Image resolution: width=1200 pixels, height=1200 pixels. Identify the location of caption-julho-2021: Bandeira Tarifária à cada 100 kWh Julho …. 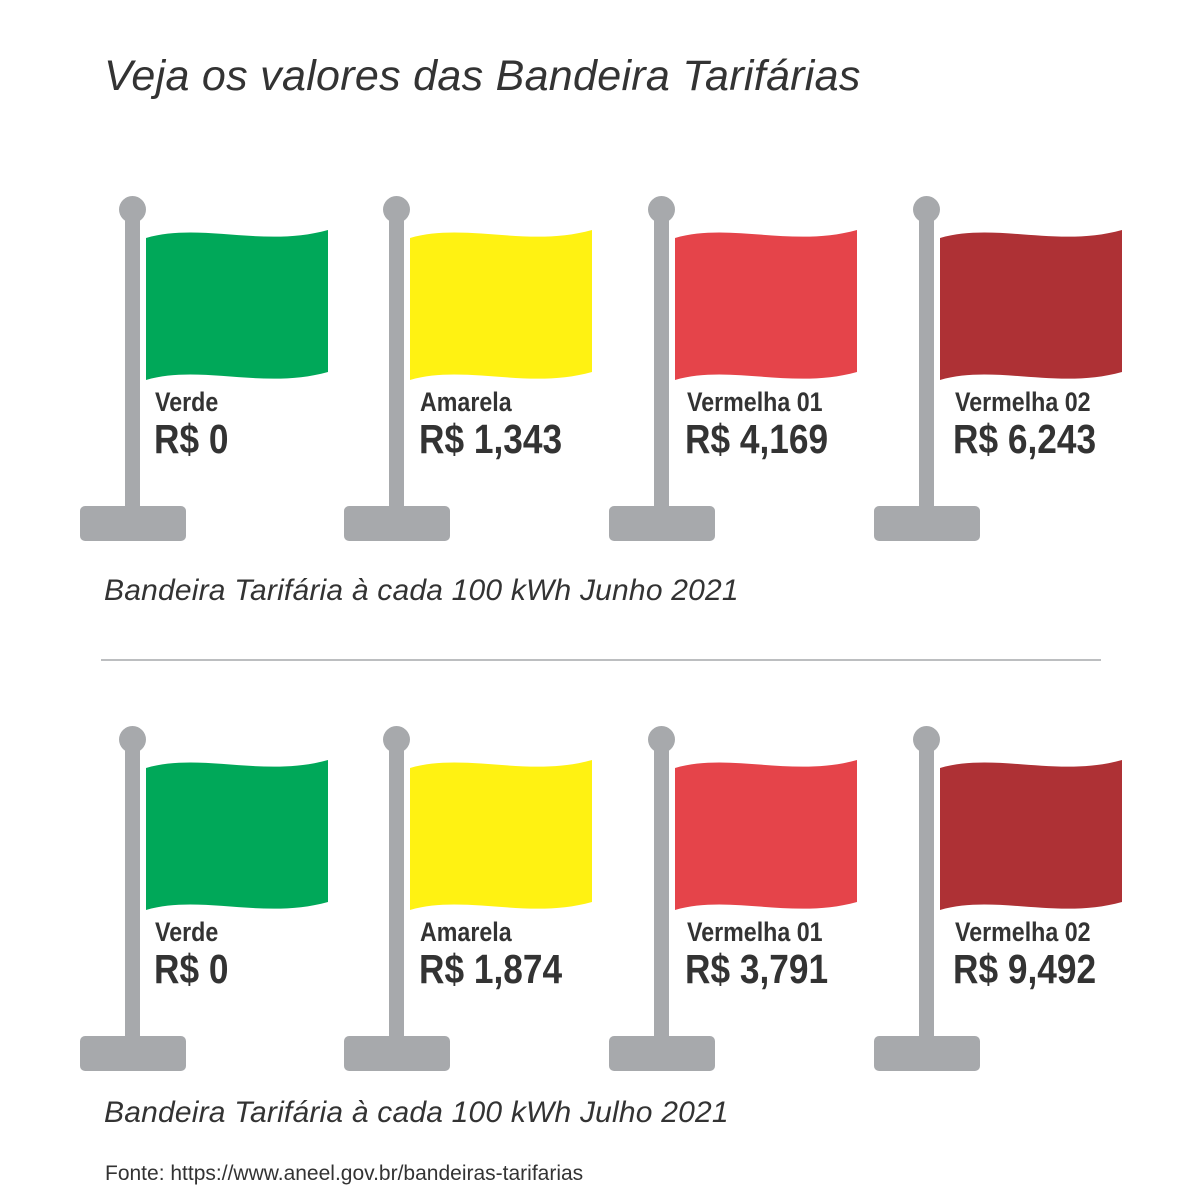
(416, 1112).